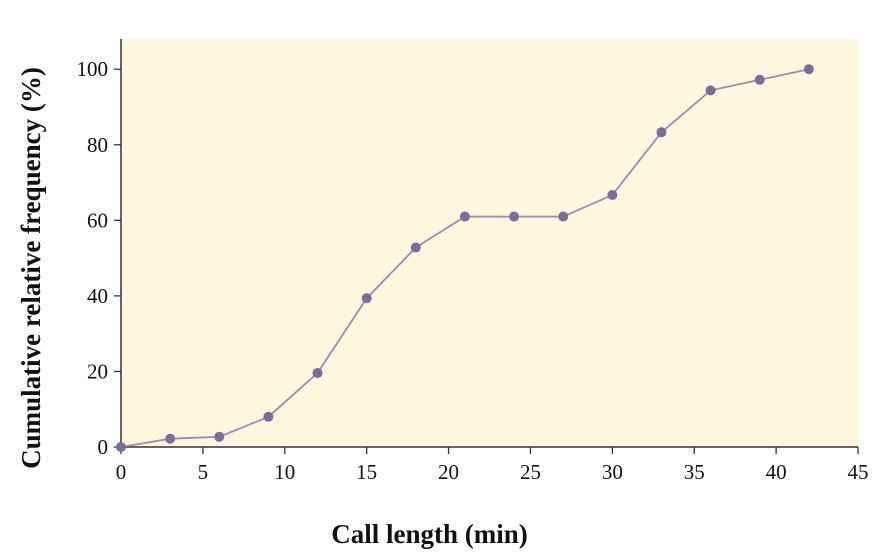  What do you see at coordinates (97, 296) in the screenshot?
I see `y-tick-label: 40` at bounding box center [97, 296].